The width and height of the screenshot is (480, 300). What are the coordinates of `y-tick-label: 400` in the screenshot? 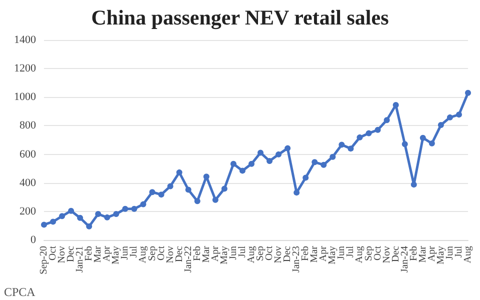 It's located at (28, 182).